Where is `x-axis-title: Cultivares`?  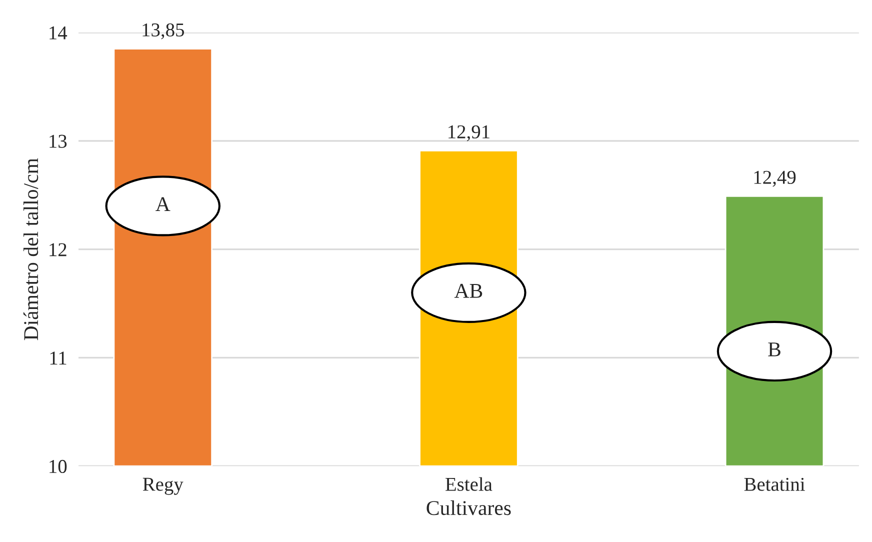
x-axis-title: Cultivares is located at coordinates (468, 508).